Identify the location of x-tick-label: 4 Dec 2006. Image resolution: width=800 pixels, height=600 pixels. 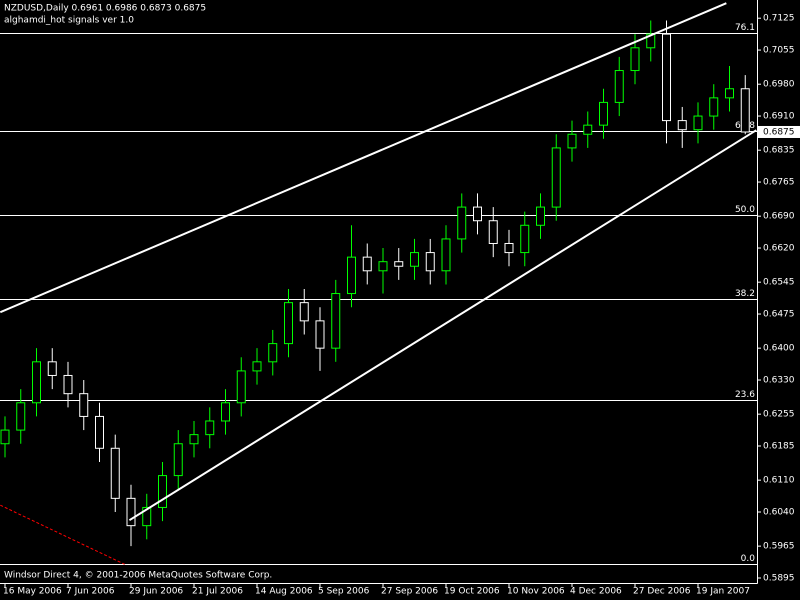
(596, 592).